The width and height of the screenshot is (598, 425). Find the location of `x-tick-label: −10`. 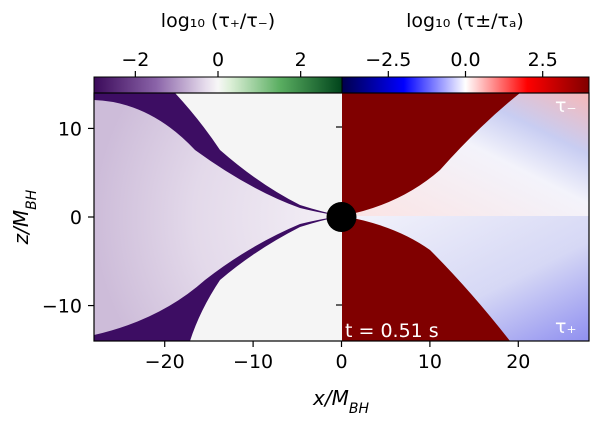

x-tick-label: −10 is located at coordinates (253, 362).